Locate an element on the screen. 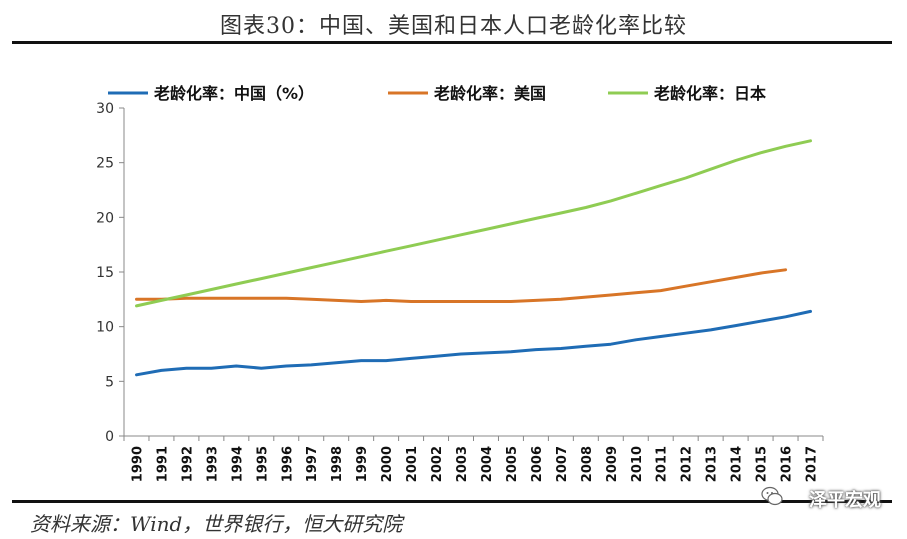 The image size is (907, 539). x-tick-label: 2006 is located at coordinates (537, 464).